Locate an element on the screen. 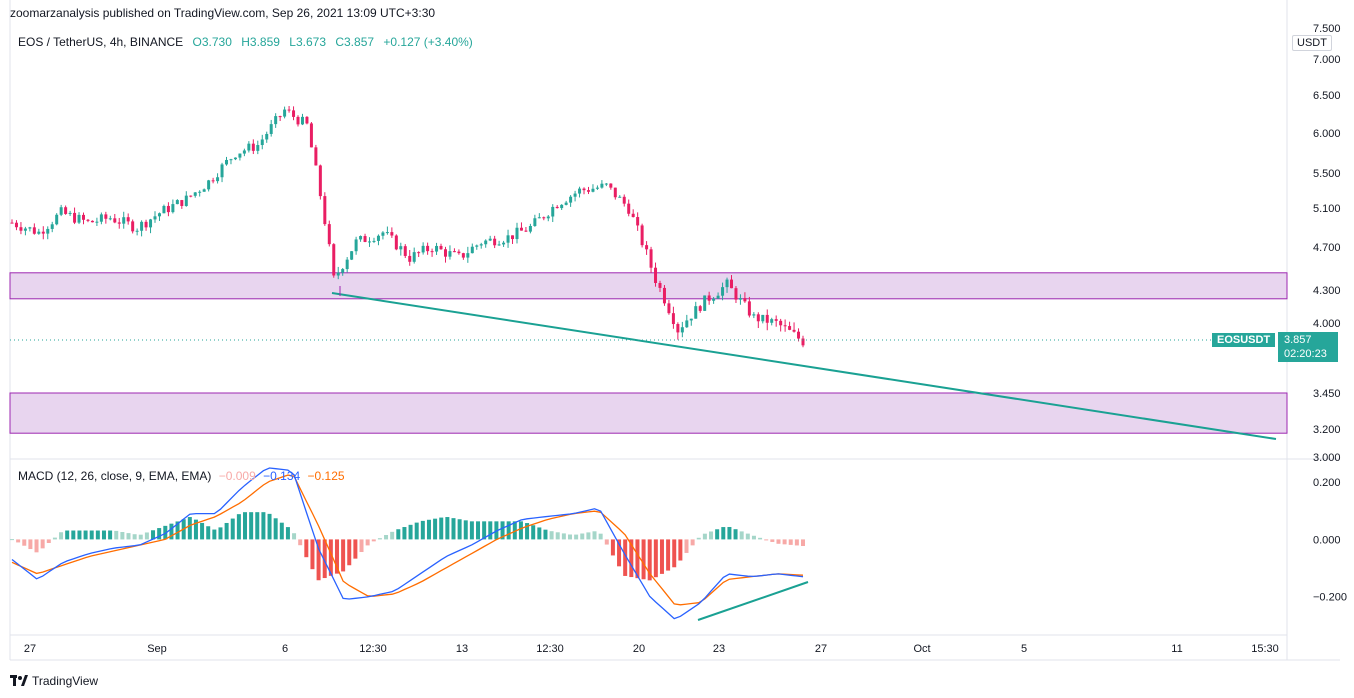 The height and width of the screenshot is (698, 1354). bar-countdown: 02:20:23 is located at coordinates (1305, 354).